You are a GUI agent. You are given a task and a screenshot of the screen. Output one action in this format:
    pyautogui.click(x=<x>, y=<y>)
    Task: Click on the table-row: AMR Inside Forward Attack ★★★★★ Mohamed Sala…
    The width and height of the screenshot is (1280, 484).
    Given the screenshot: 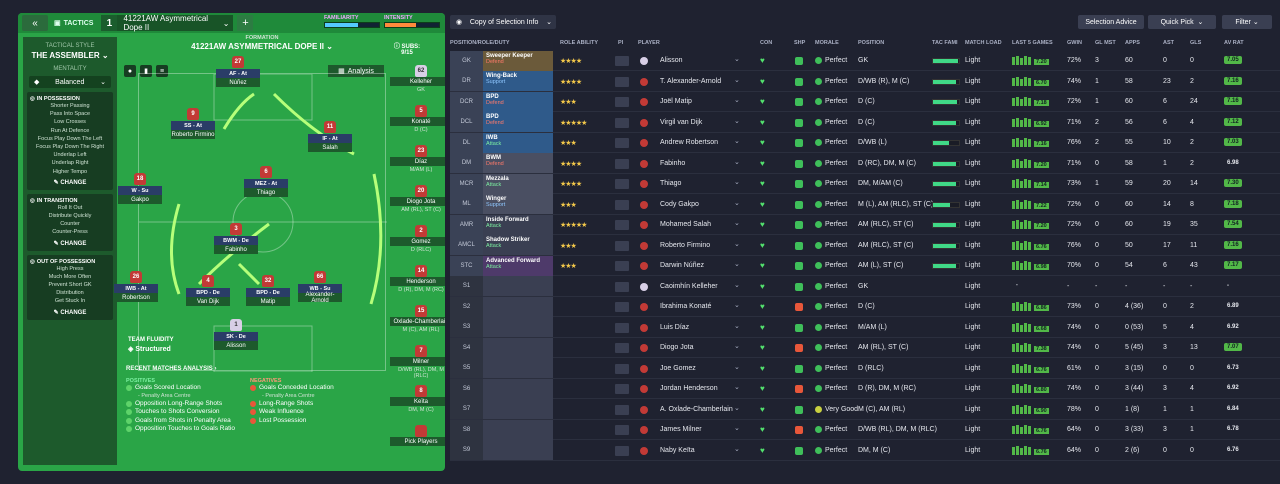 What is the action you would take?
    pyautogui.click(x=865, y=224)
    